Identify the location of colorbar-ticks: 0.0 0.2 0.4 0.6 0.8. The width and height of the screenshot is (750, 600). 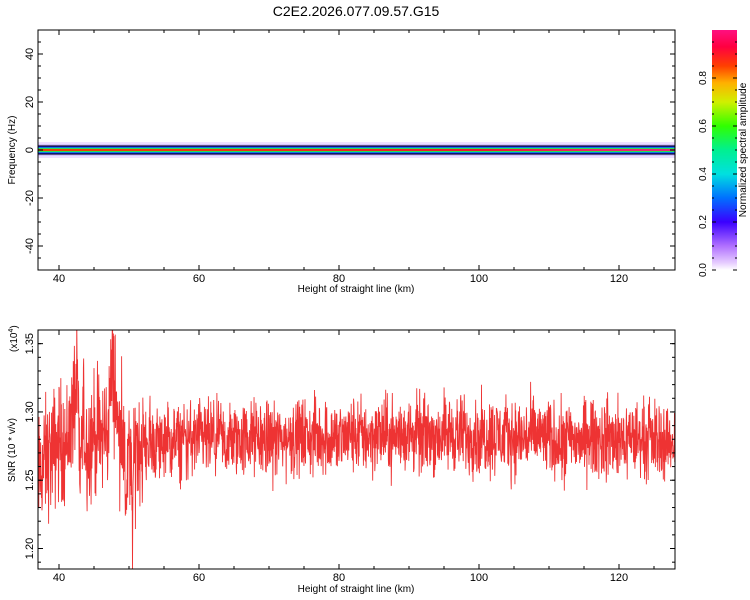
(717, 159).